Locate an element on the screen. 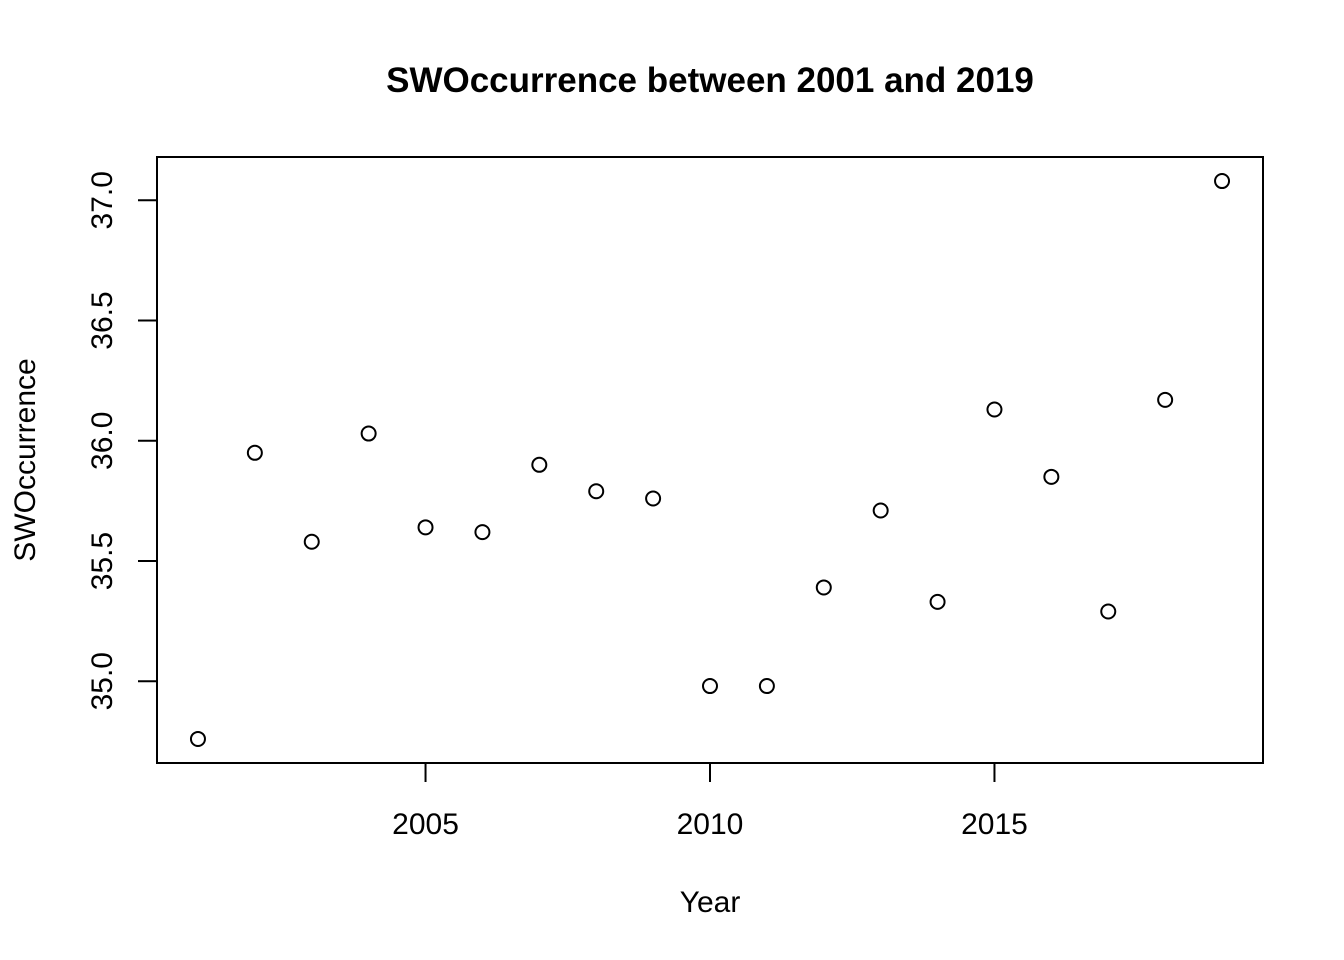  x-tick-label: 2010 is located at coordinates (710, 824).